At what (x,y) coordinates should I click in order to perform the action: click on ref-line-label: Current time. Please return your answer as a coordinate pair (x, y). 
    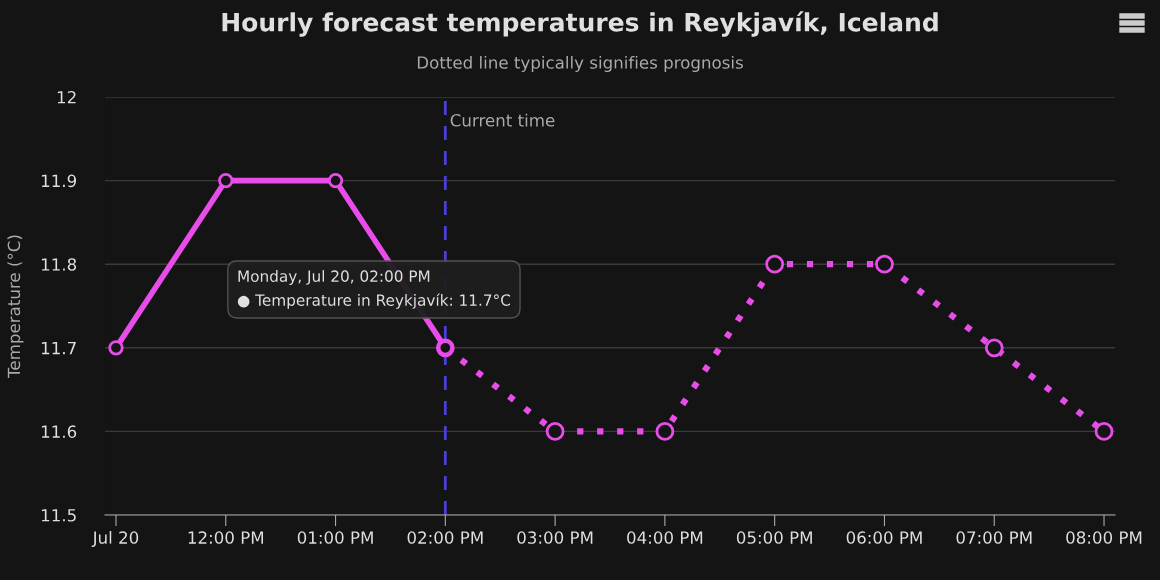
    Looking at the image, I should click on (502, 120).